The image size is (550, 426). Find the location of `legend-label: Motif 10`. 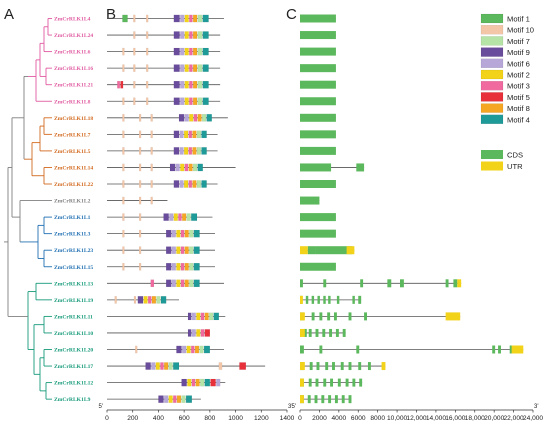

legend-label: Motif 10 is located at coordinates (520, 30).